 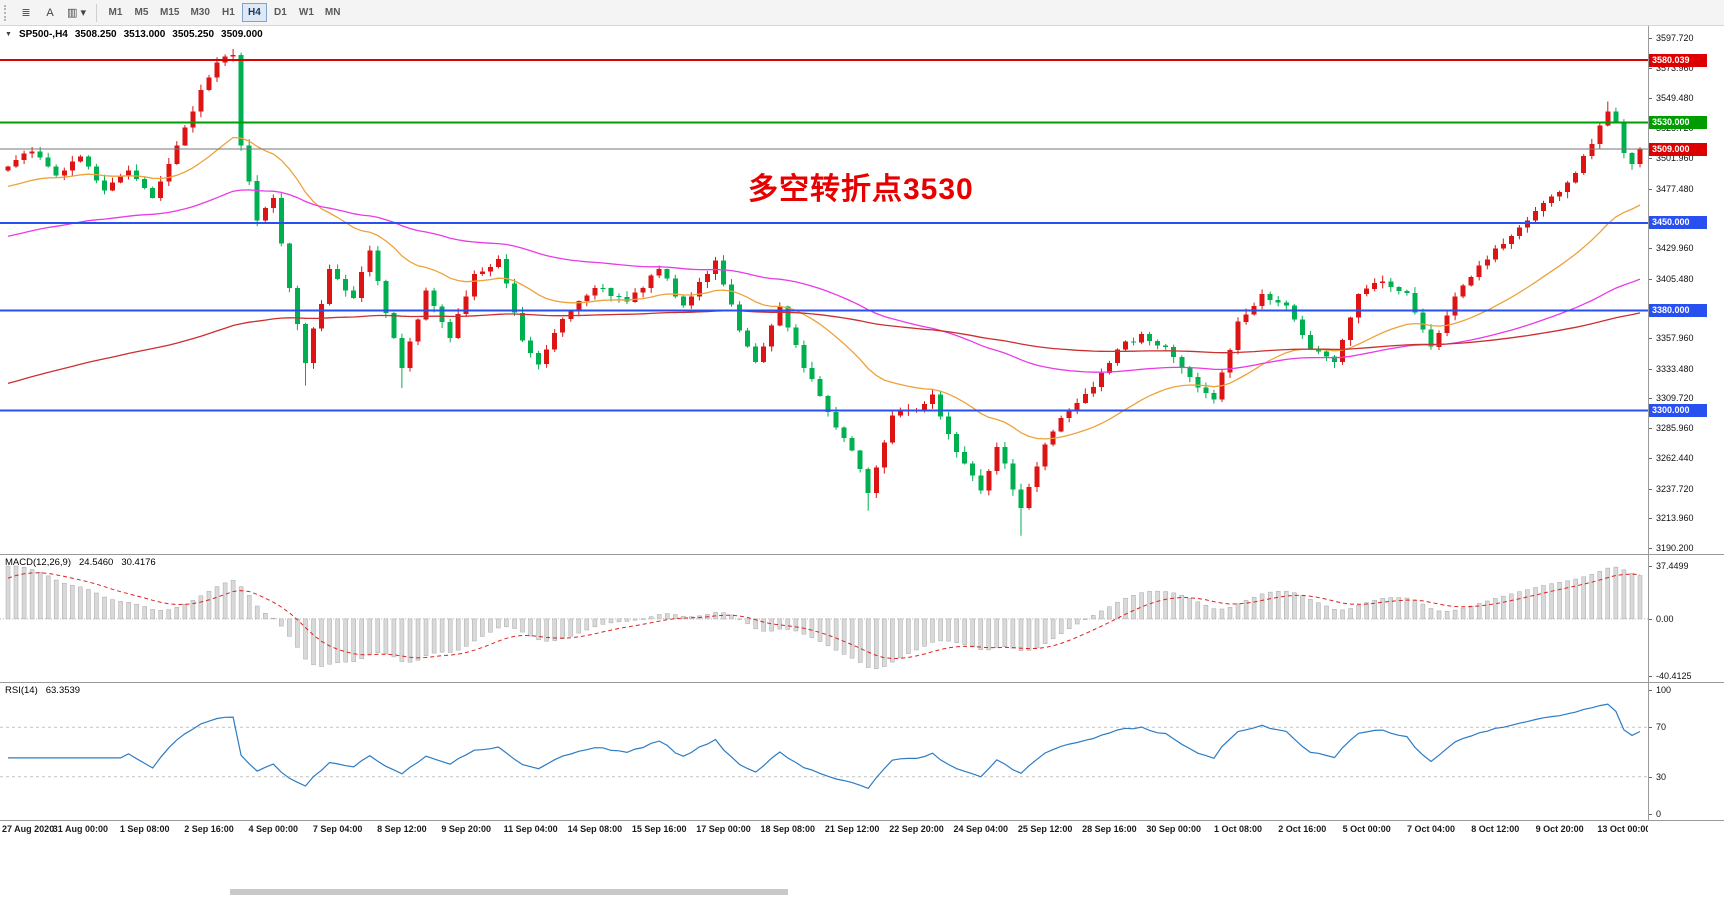 I want to click on macd-axis-label: -40.4125, so click(x=1674, y=676).